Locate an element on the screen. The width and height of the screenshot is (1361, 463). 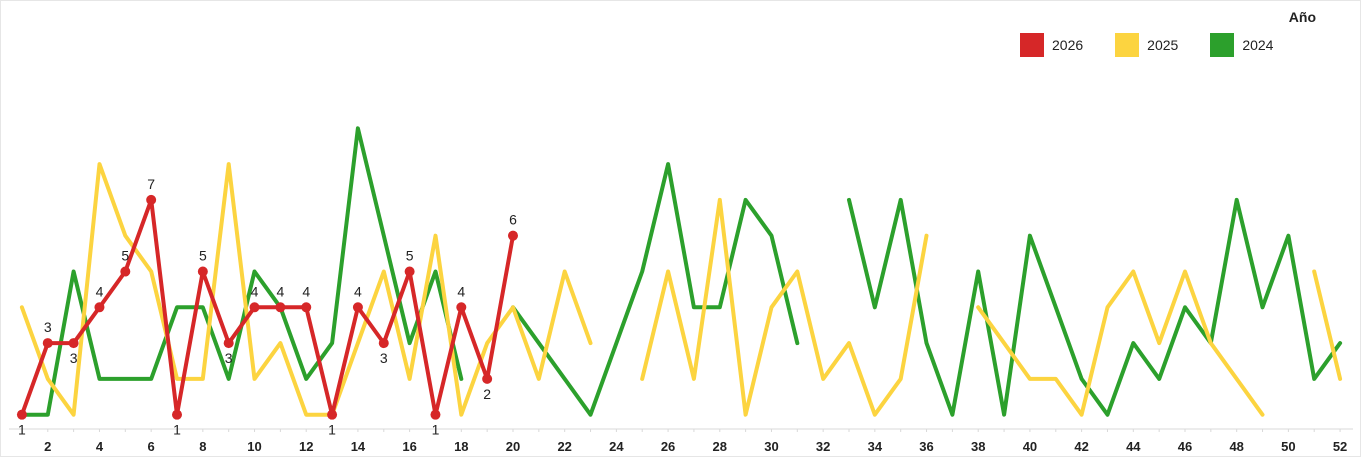
legend-items: 2026 2025 2024 is located at coordinates (1146, 45).